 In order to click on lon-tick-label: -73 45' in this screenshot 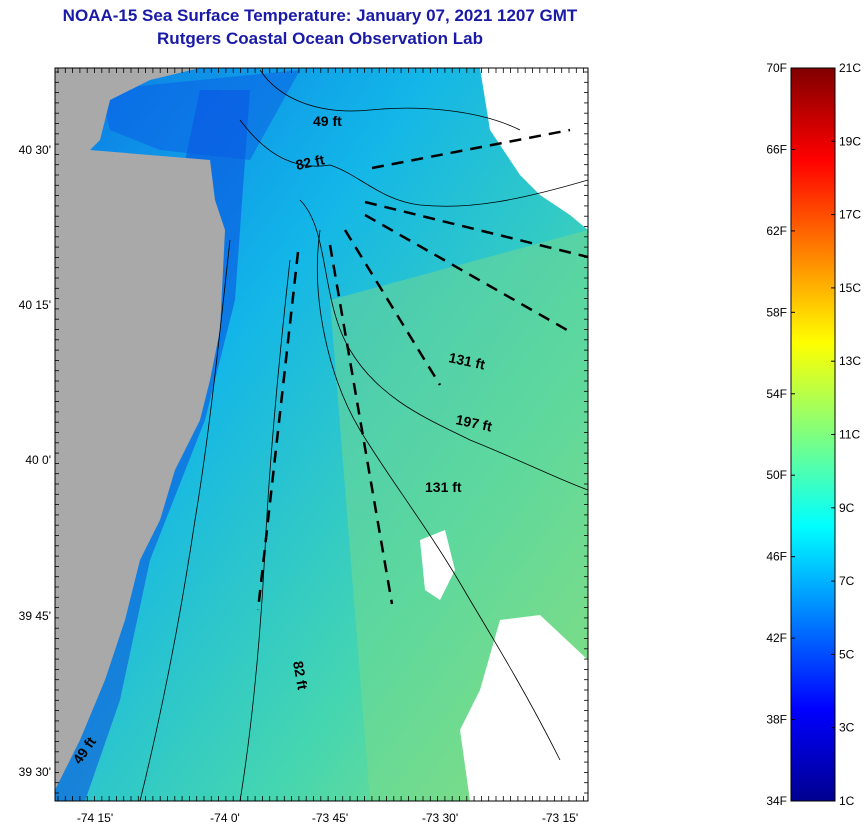, I will do `click(330, 818)`.